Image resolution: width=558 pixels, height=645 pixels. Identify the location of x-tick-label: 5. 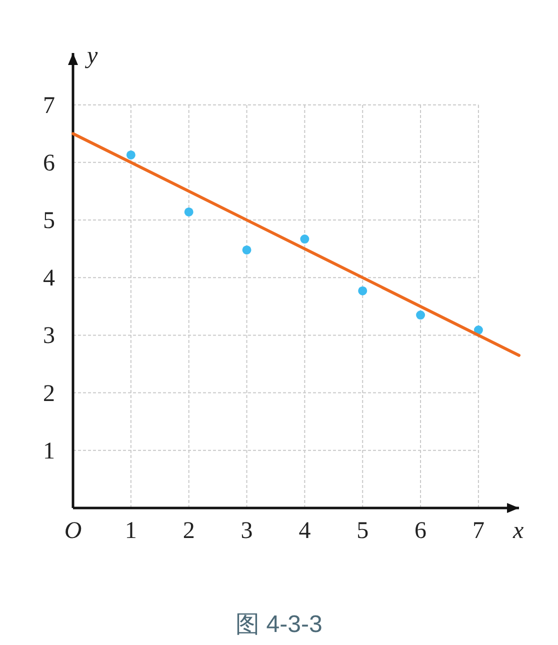
(362, 531).